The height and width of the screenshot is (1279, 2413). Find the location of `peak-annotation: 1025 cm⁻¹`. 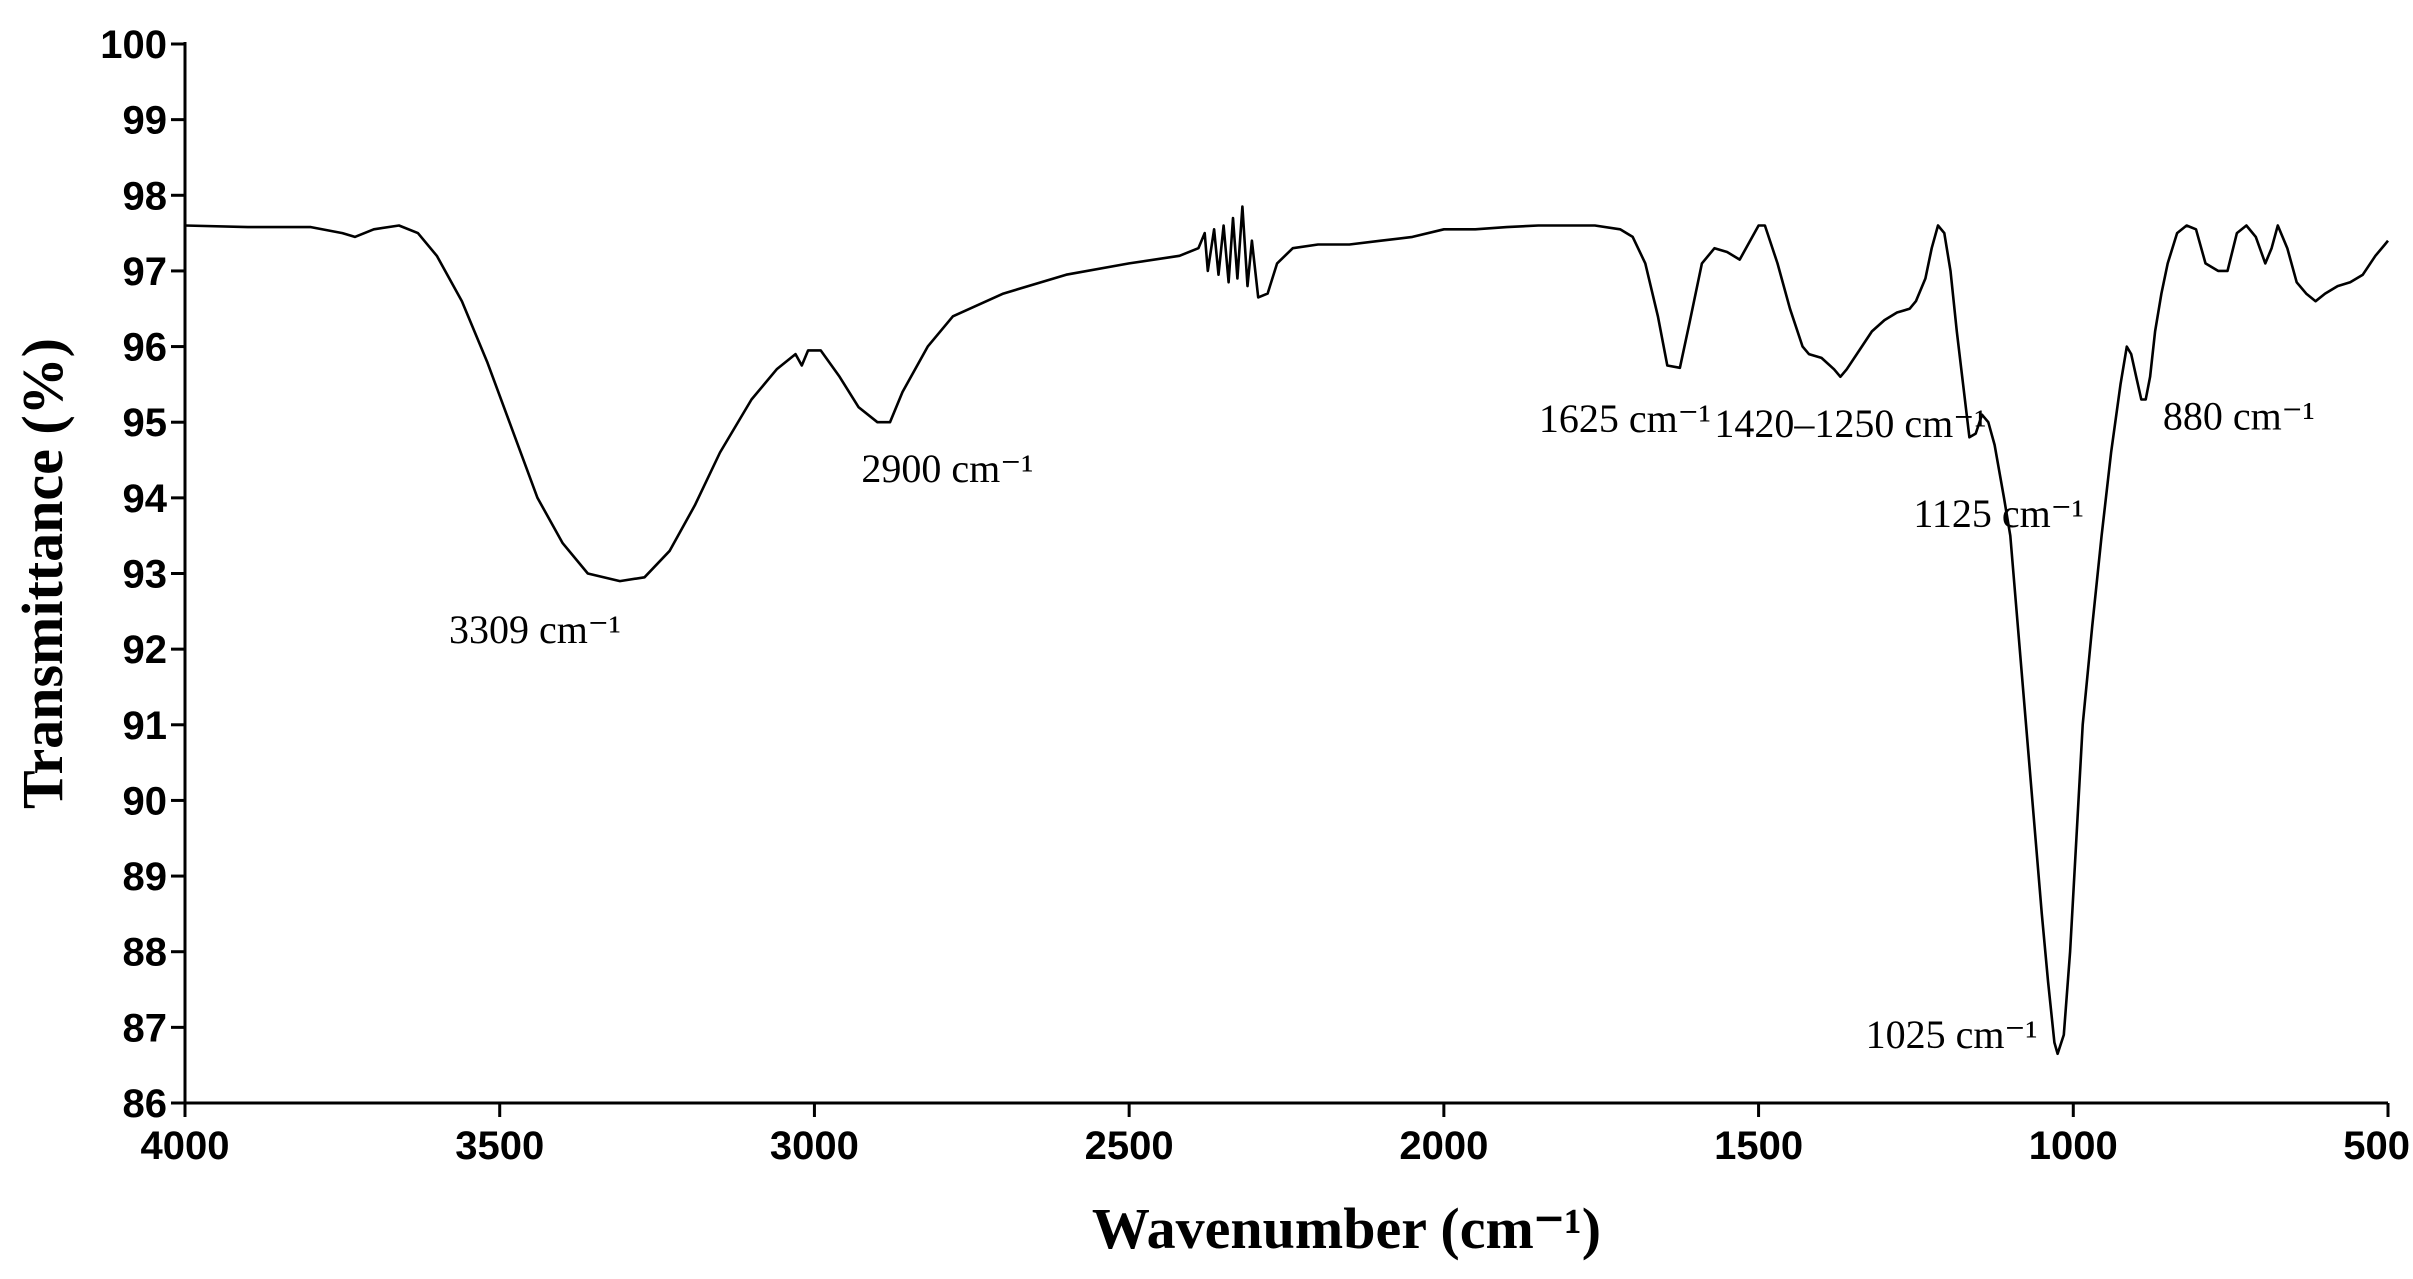

peak-annotation: 1025 cm⁻¹ is located at coordinates (1952, 1034).